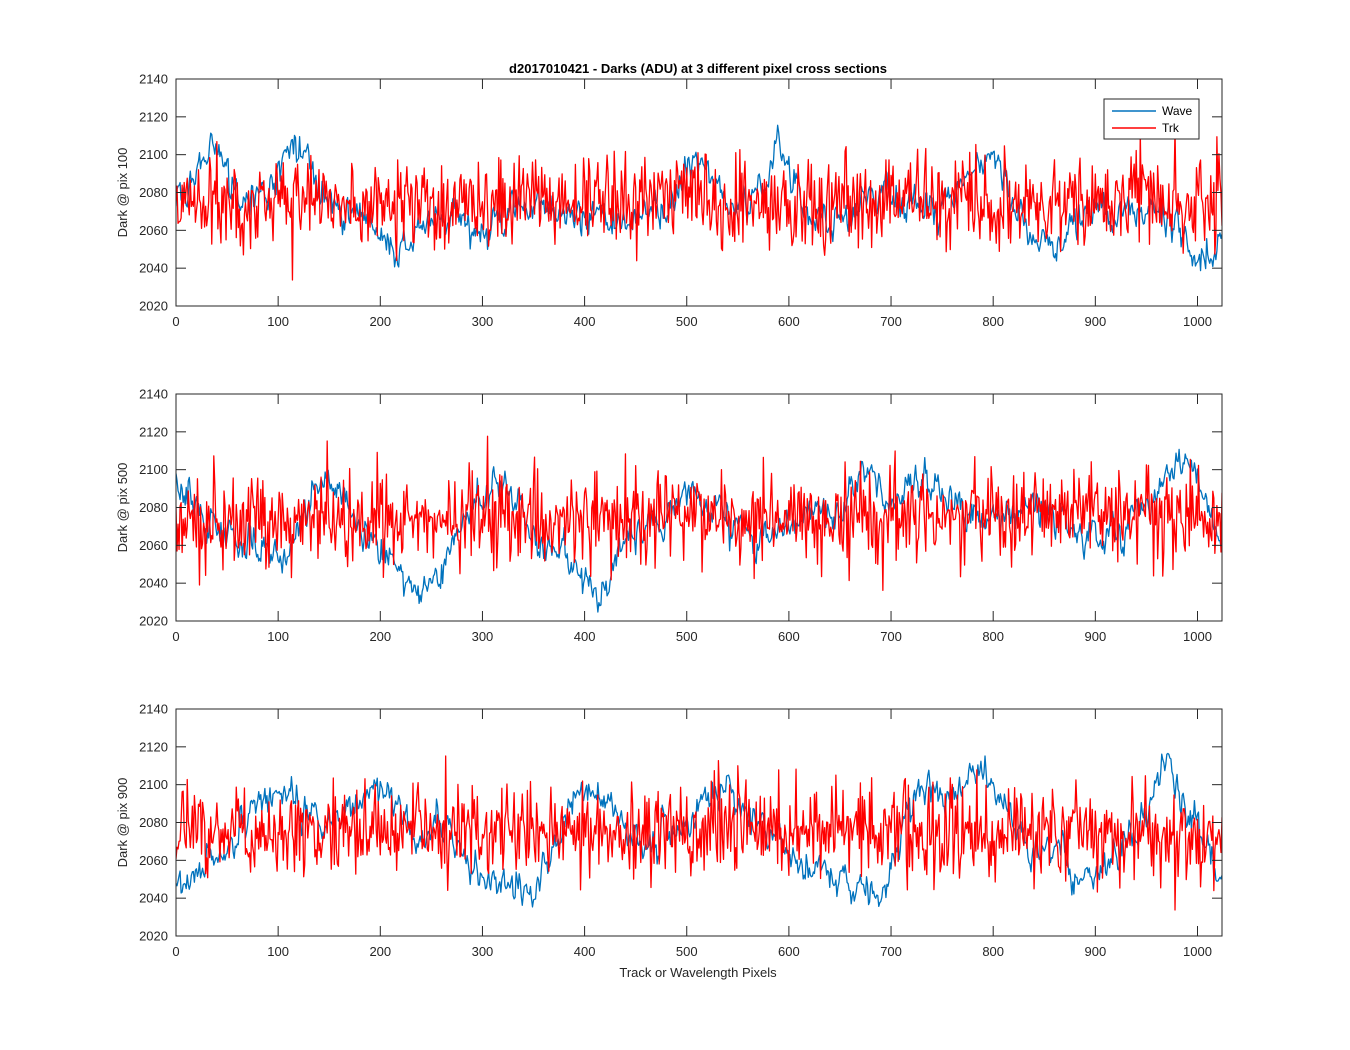 The image size is (1350, 1050). I want to click on series-line-wave, so click(699, 830).